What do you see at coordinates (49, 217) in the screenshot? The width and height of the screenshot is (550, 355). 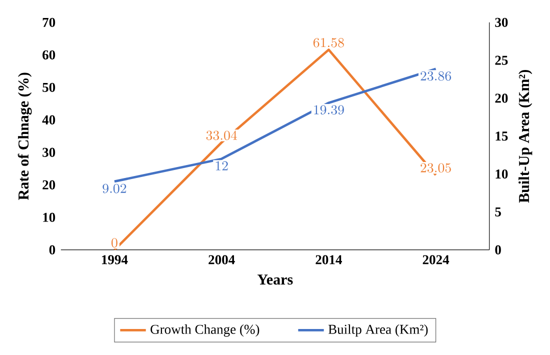 I see `y-tick-label: 10` at bounding box center [49, 217].